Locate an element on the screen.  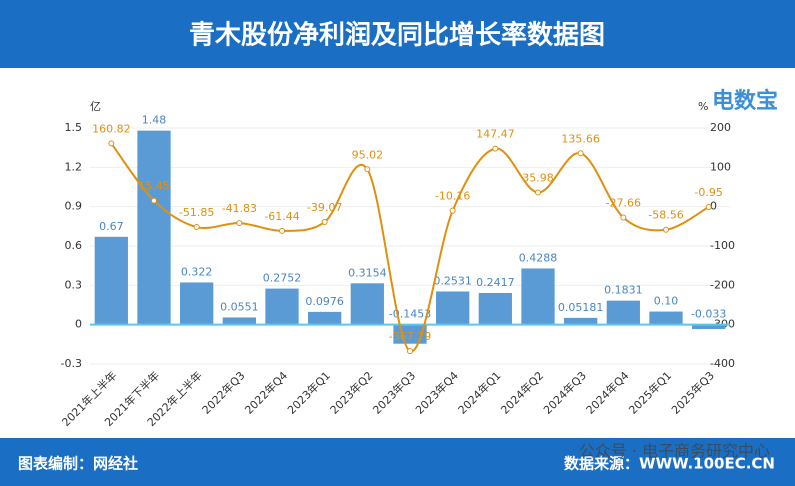
line-label: -61.44 is located at coordinates (281, 216).